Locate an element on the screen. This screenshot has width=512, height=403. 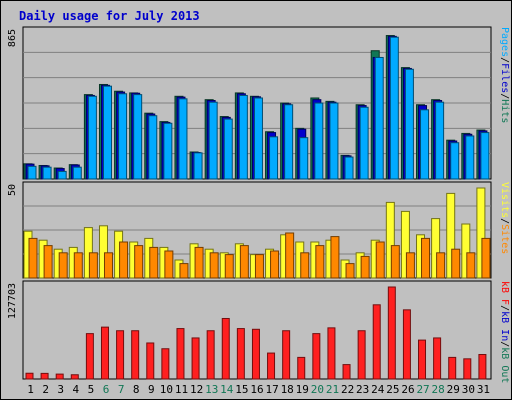
middle-legend-part: Visits is located at coordinates (504, 200).